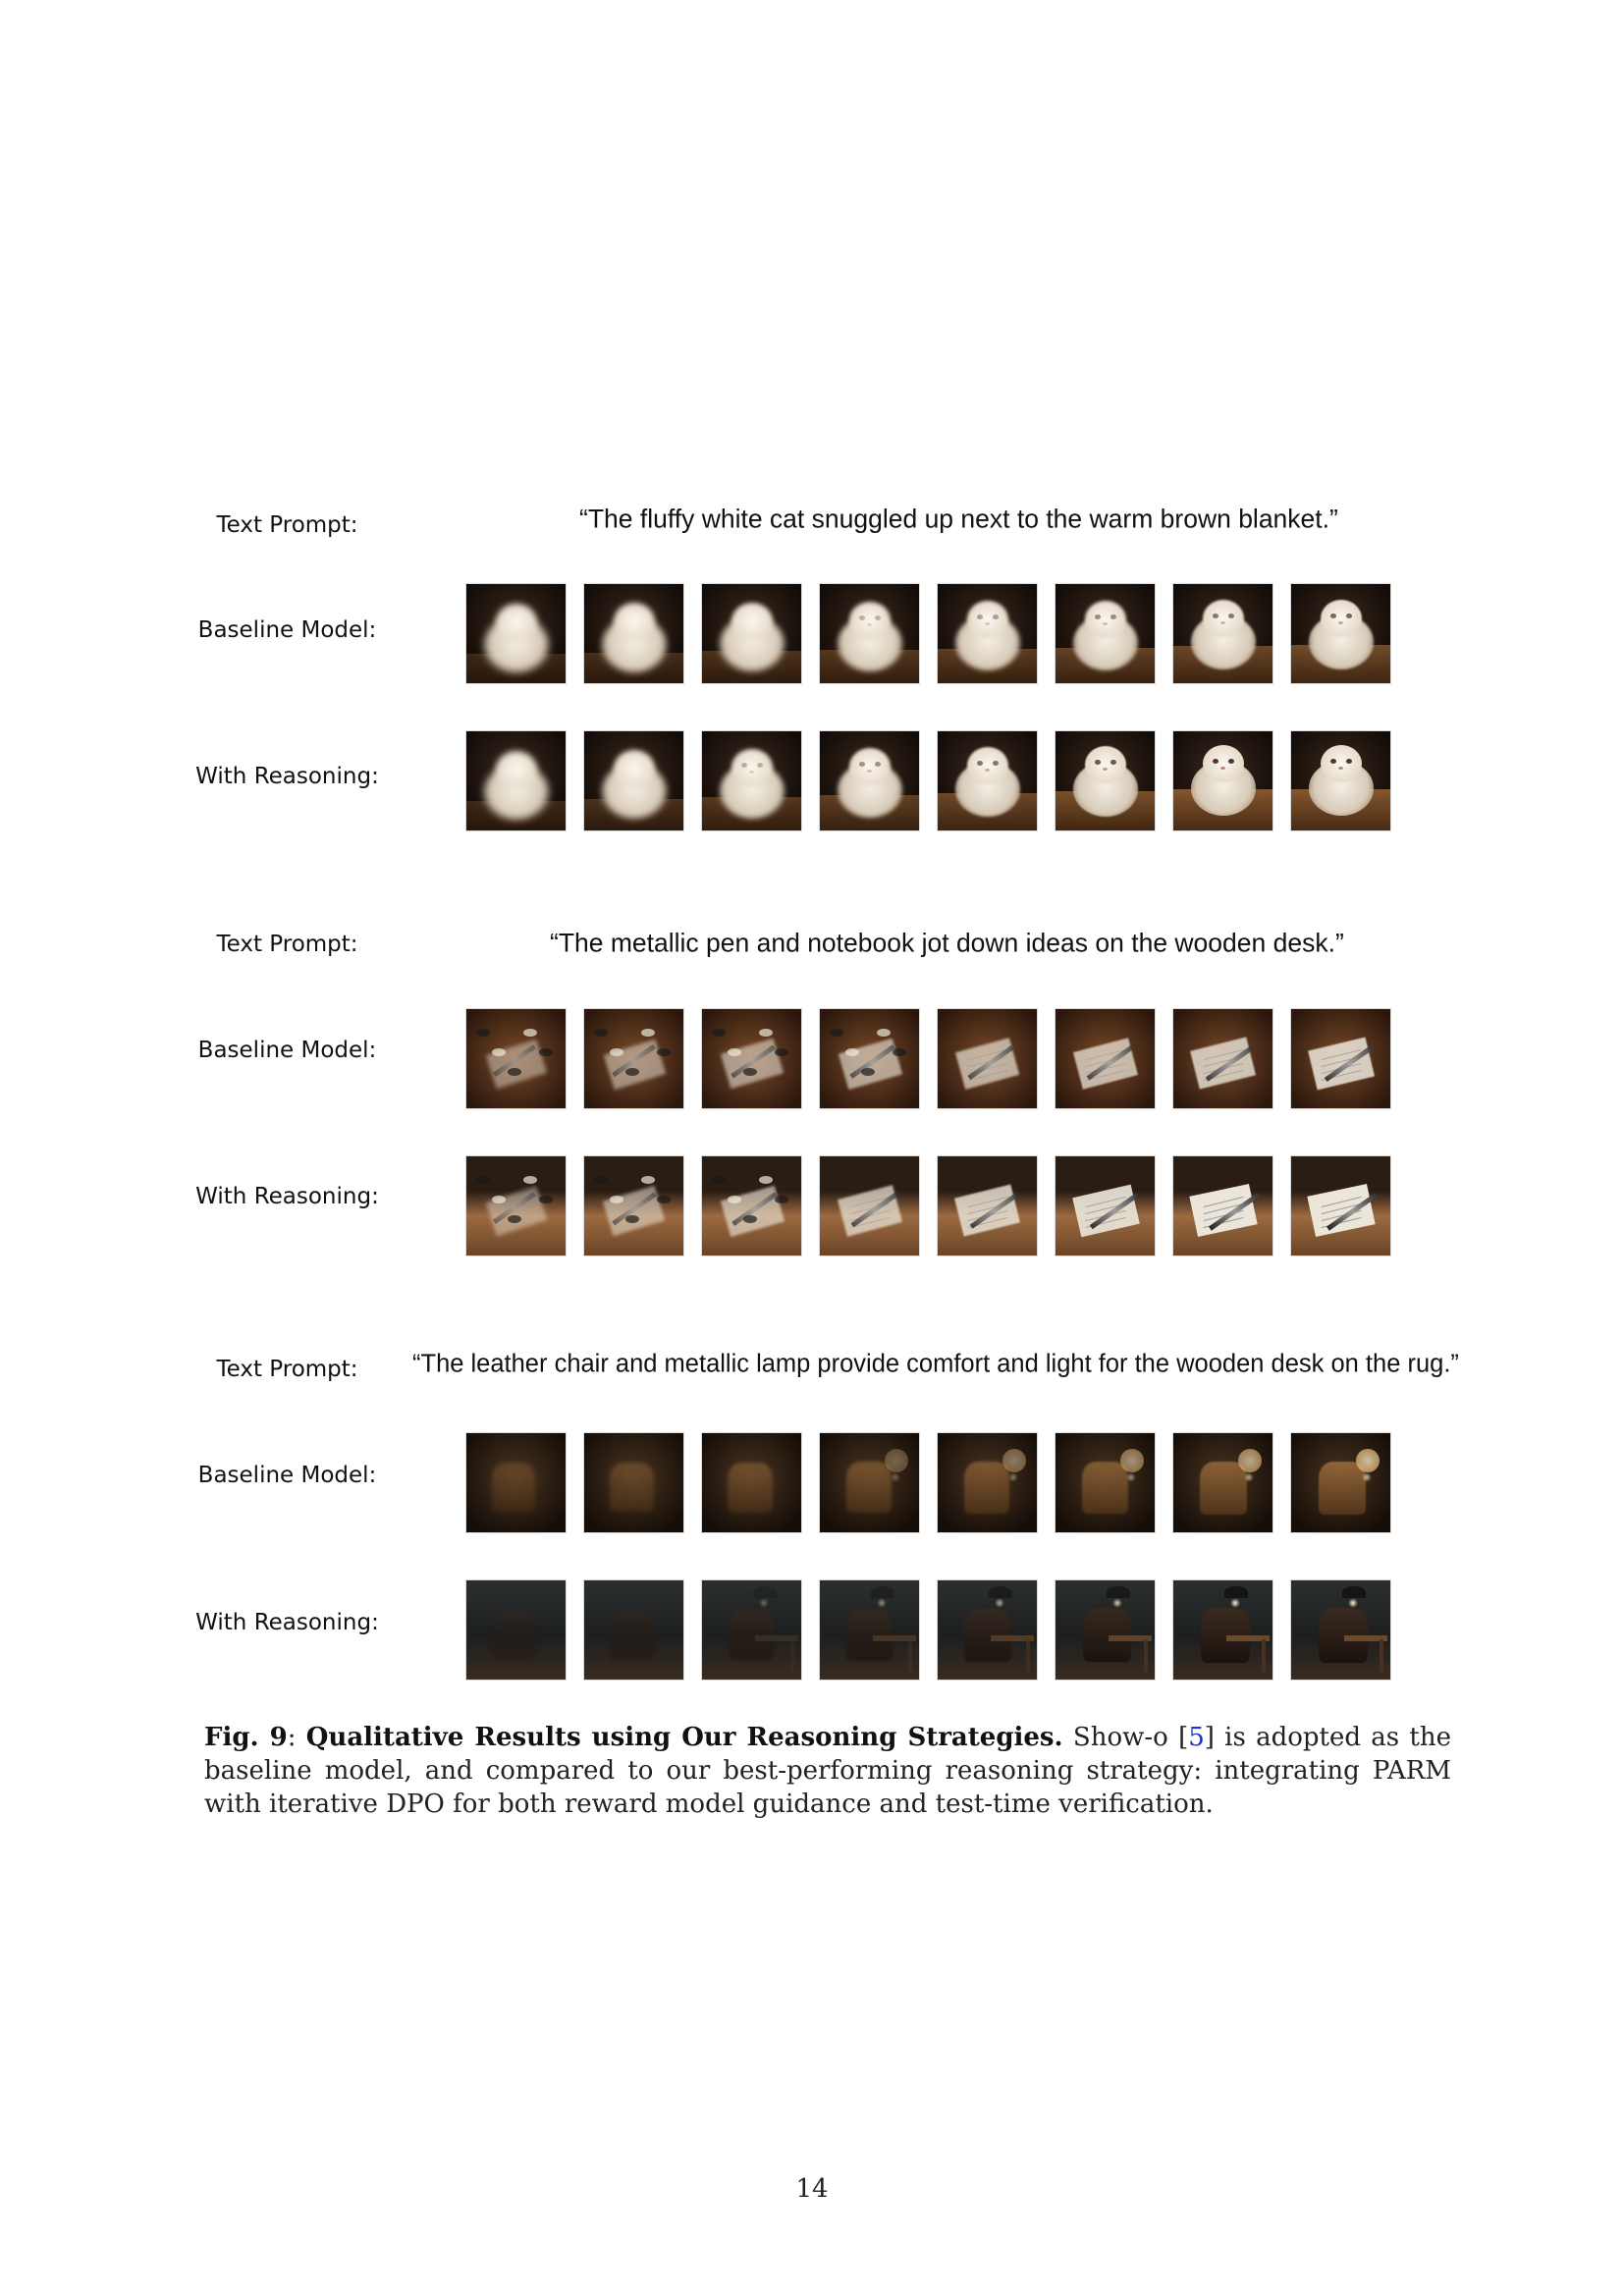  Describe the element at coordinates (1130, 1737) in the screenshot. I see `caption-text-before-cite: Show-o [` at that location.